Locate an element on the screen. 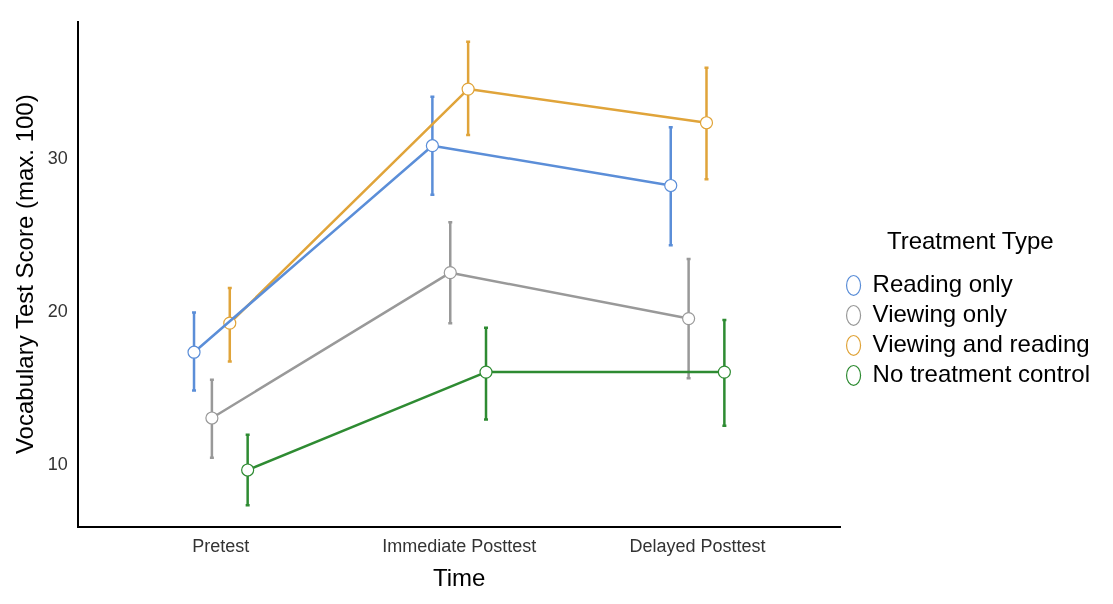  y-tick-label: 20 is located at coordinates (57, 311).